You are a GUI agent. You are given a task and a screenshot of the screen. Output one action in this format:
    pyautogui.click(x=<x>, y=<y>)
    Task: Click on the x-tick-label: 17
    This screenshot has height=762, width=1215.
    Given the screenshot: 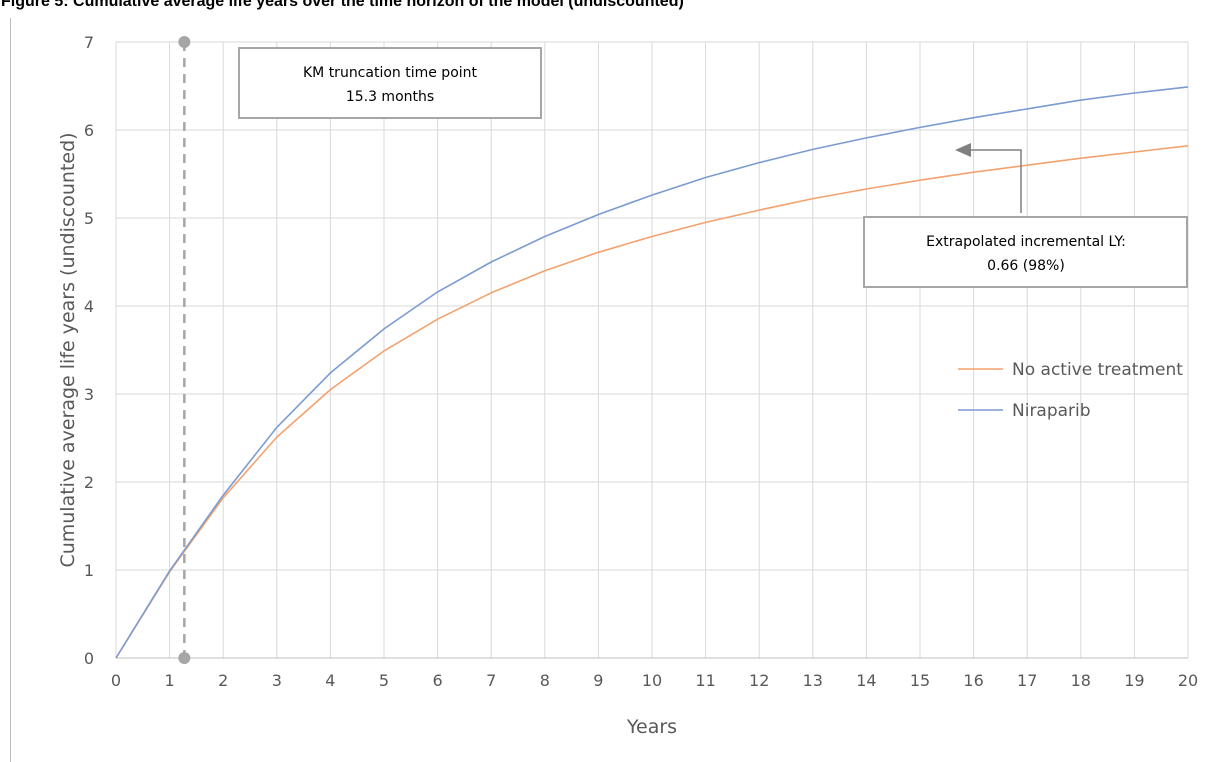 What is the action you would take?
    pyautogui.click(x=1027, y=680)
    